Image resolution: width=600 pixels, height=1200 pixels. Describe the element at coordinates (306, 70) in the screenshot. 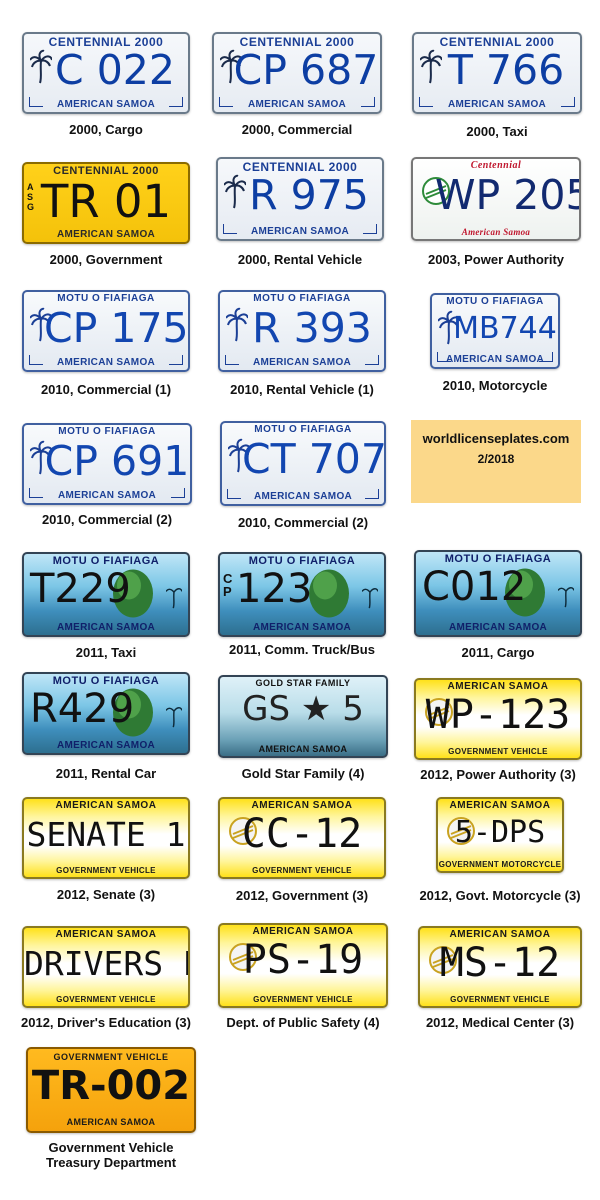

I see `plate-number: CP 687` at that location.